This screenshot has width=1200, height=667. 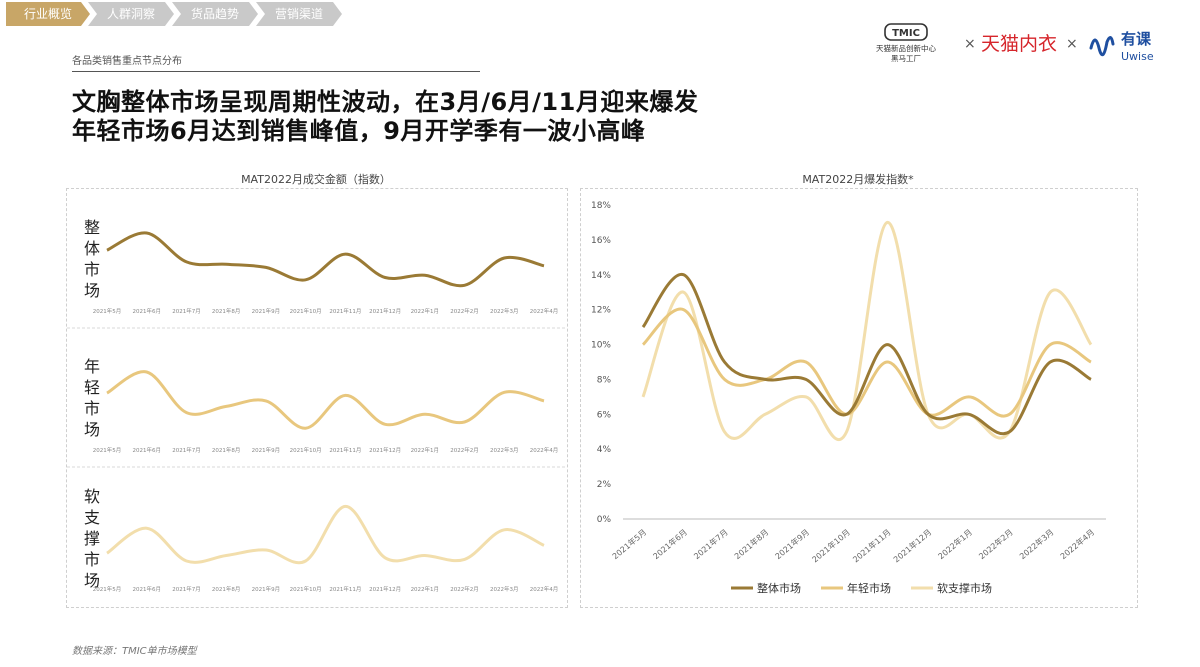 I want to click on right-chart-title: MAT2022月爆发指数*, so click(x=858, y=179).